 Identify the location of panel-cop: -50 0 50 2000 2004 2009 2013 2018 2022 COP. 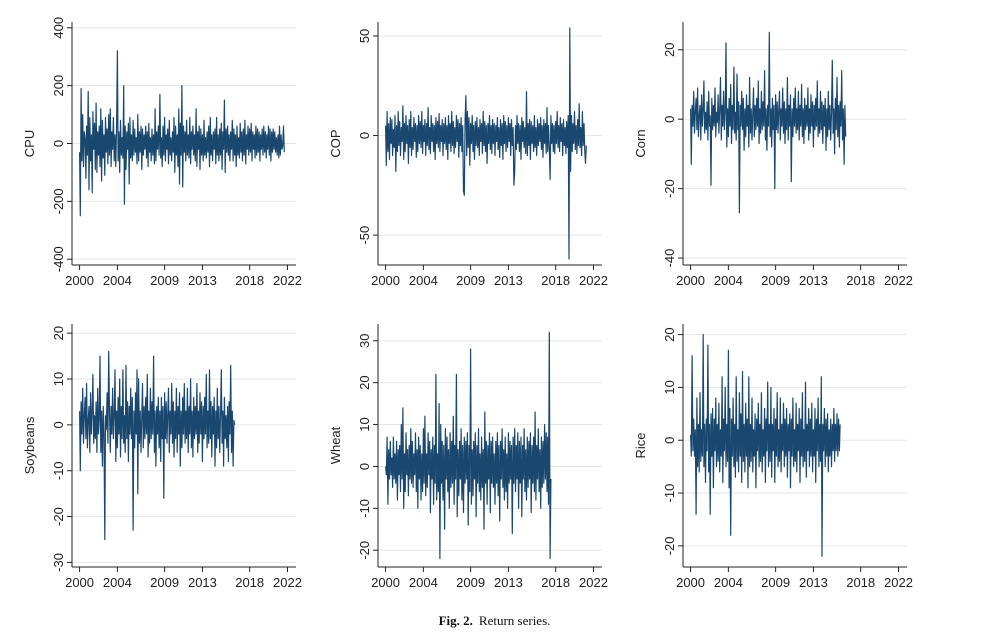
(468, 155).